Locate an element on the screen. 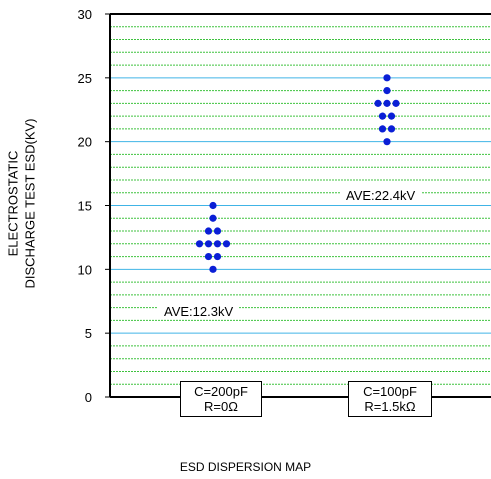  annotation-average-1: AVE:12.3kV is located at coordinates (199, 311).